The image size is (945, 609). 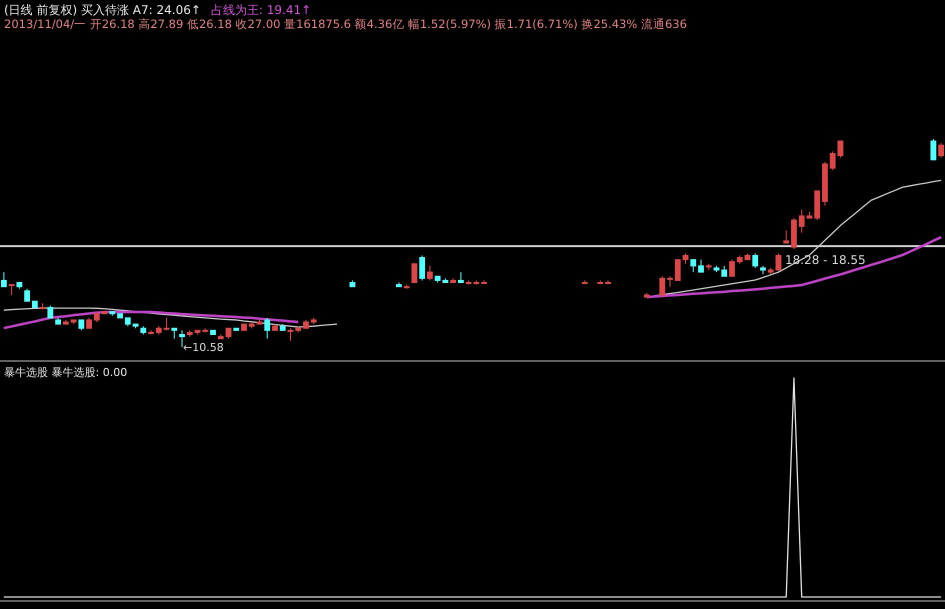 What do you see at coordinates (203, 347) in the screenshot?
I see `annotation: ←10.58` at bounding box center [203, 347].